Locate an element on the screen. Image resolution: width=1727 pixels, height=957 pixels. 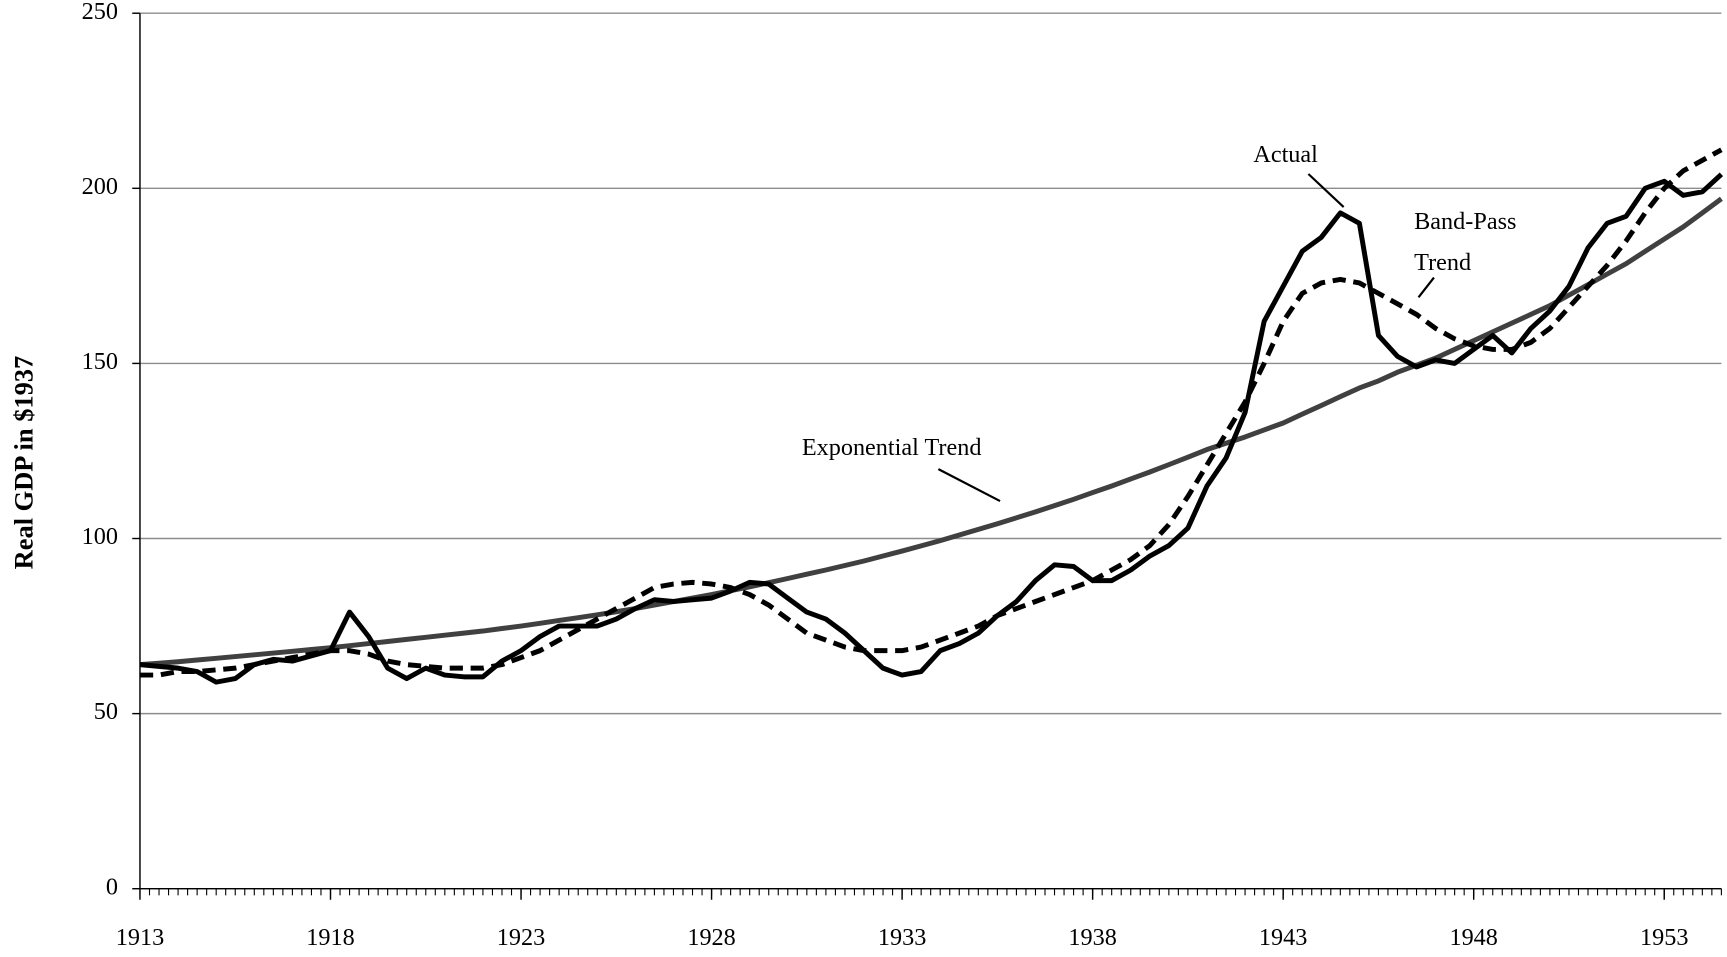
y-tick-label: 250 is located at coordinates (100, 12).